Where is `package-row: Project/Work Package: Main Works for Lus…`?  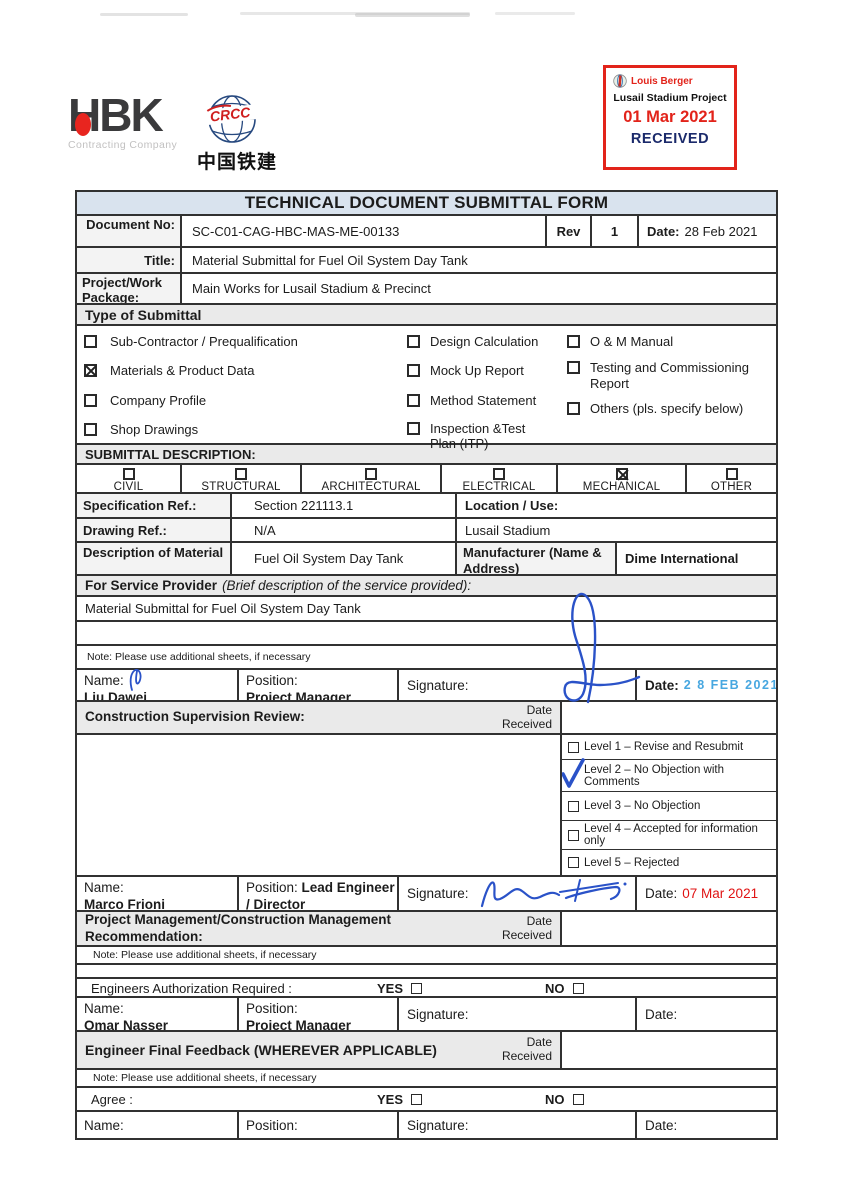 package-row: Project/Work Package: Main Works for Lus… is located at coordinates (426, 289).